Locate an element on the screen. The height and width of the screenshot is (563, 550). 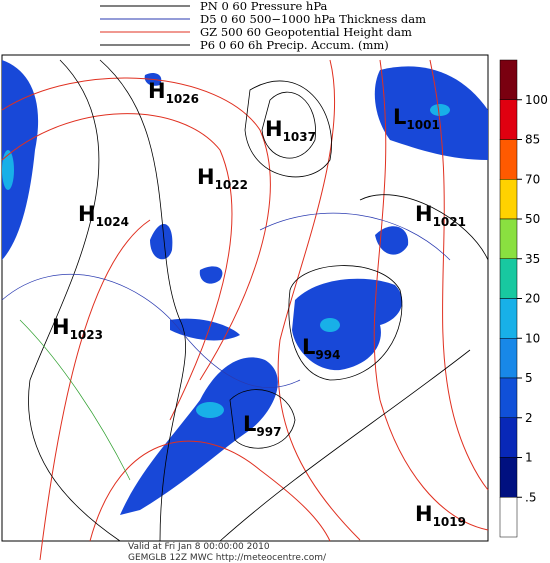
center-label: H1026 is located at coordinates (173, 92).